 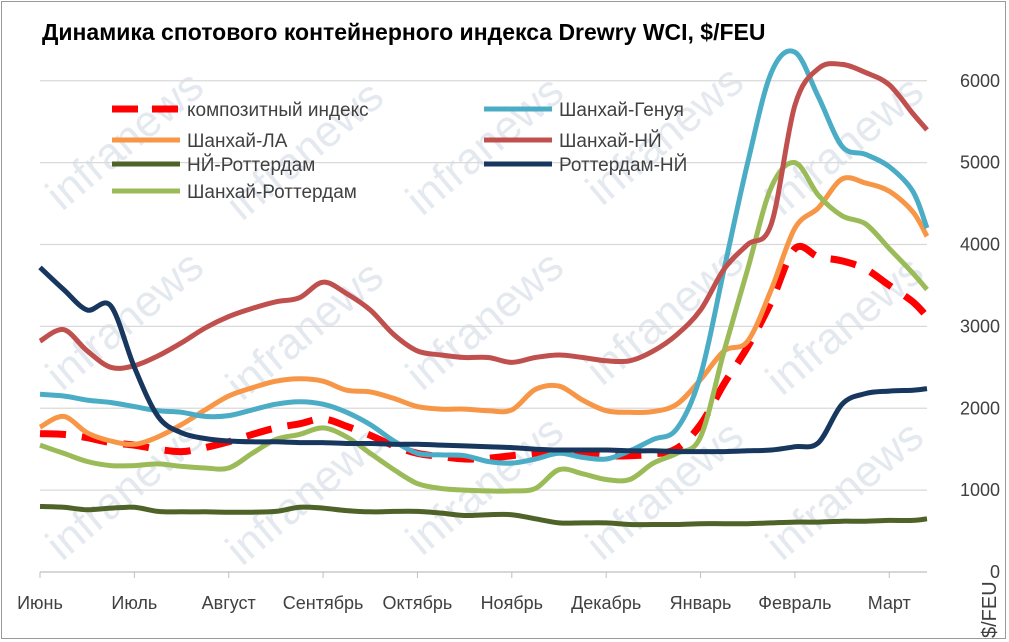 What do you see at coordinates (980, 163) in the screenshot?
I see `y-tick-label: 5000` at bounding box center [980, 163].